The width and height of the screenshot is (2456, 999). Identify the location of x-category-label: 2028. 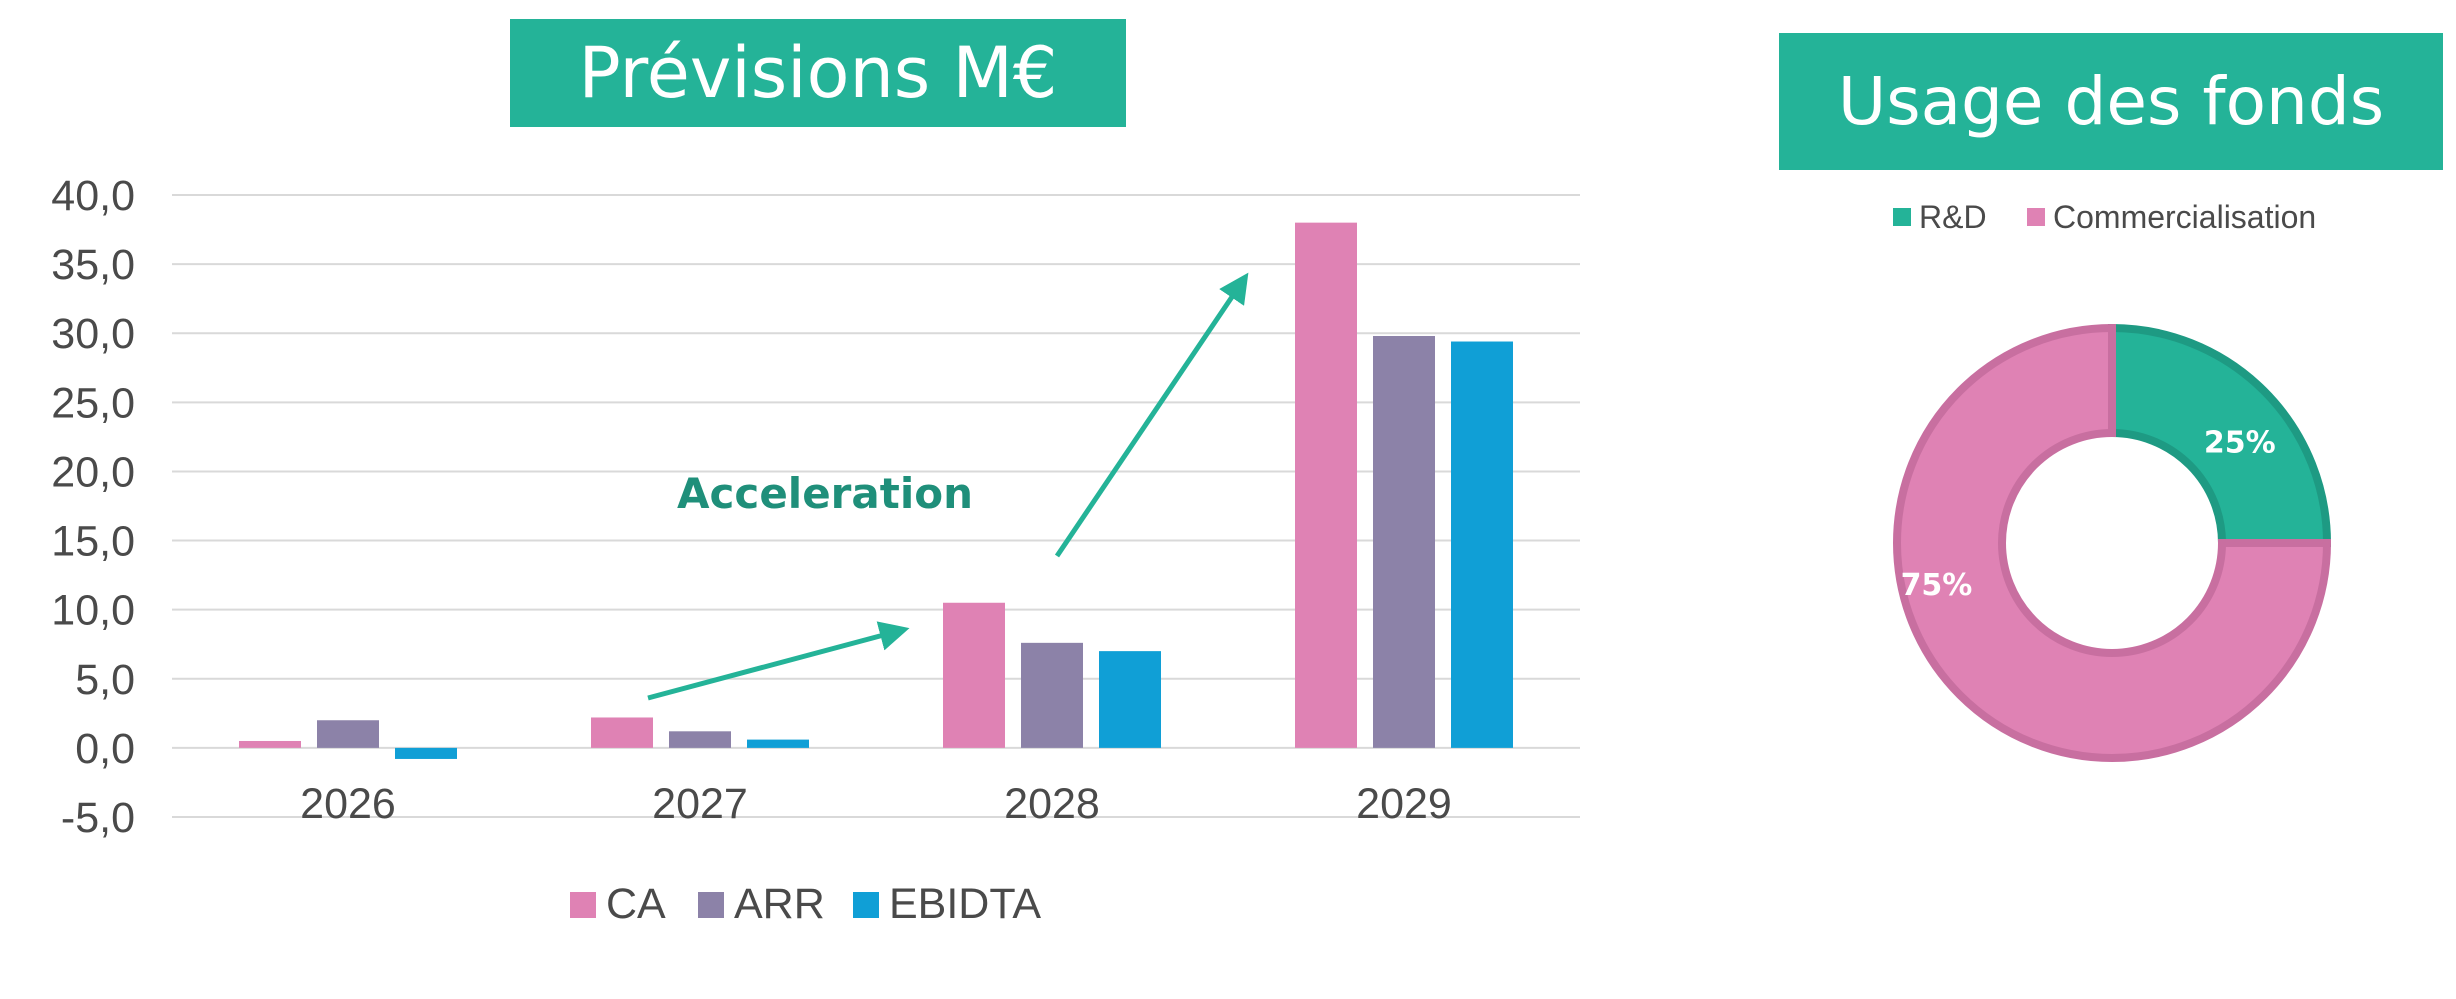
(1052, 804).